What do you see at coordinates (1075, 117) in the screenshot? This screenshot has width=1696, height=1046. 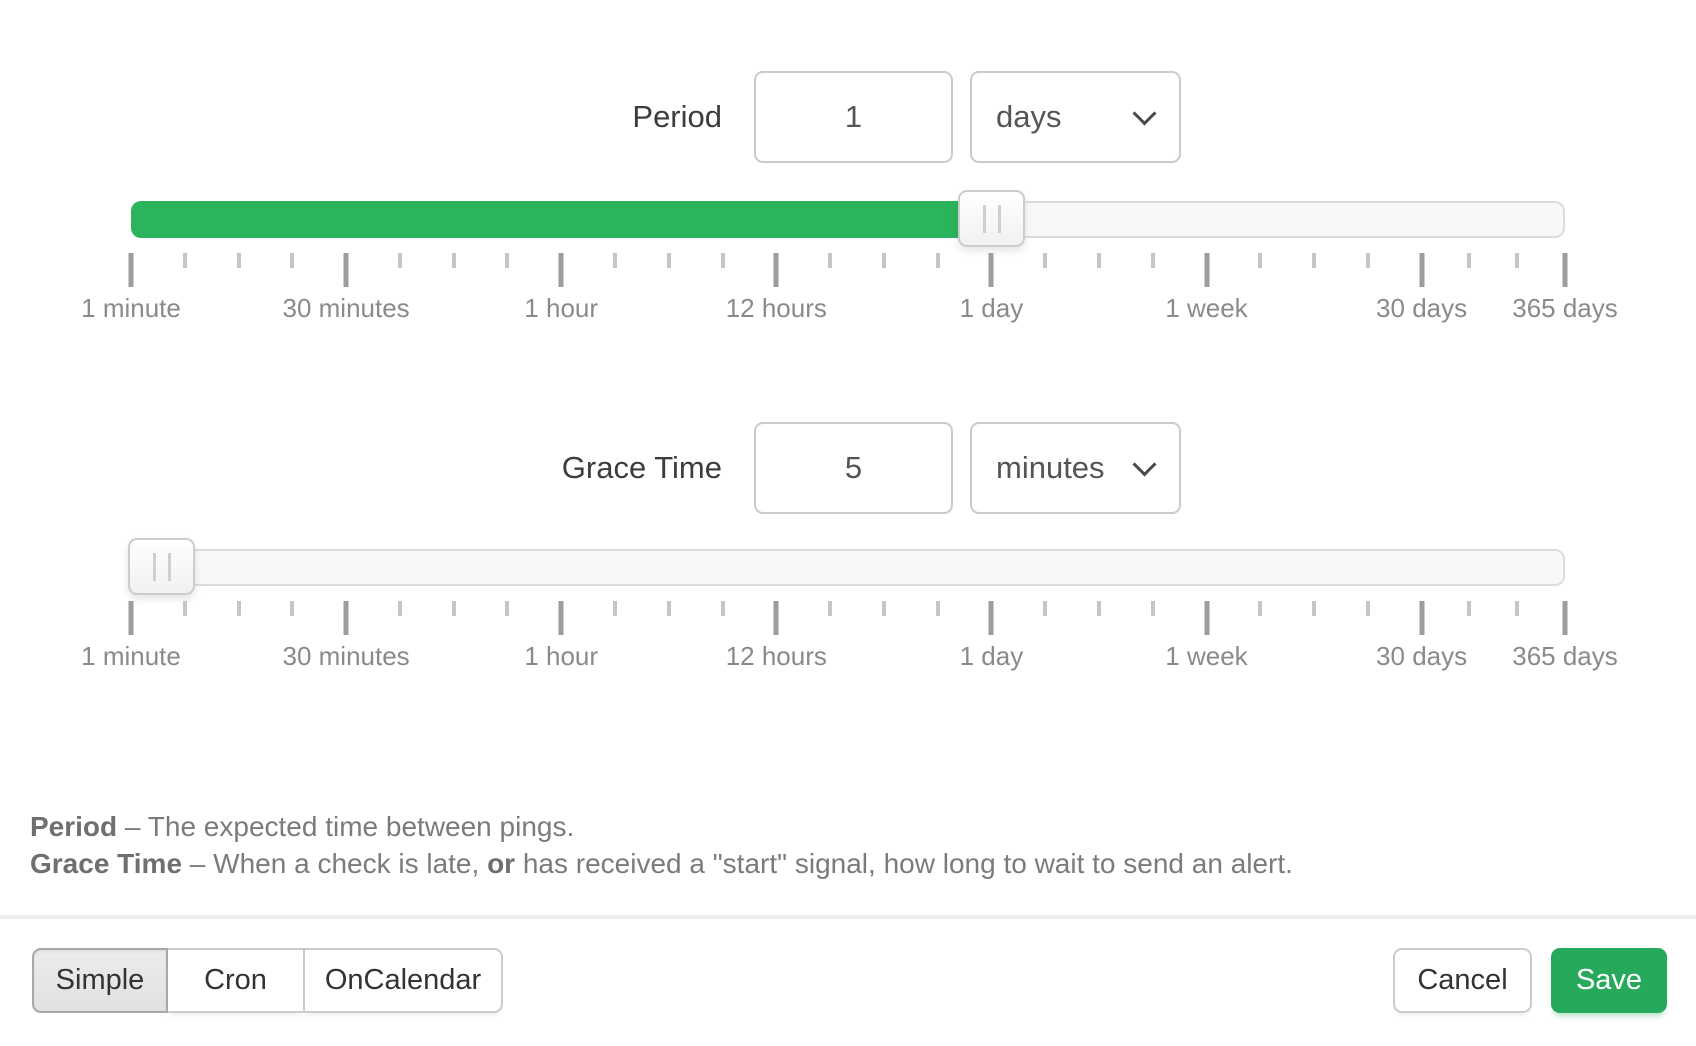 I see `period-unit-select: days` at bounding box center [1075, 117].